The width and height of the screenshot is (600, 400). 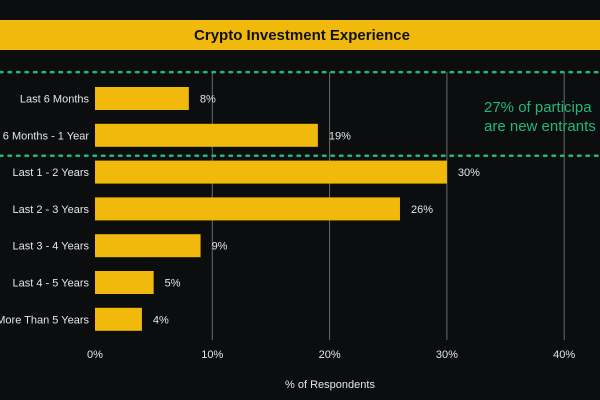 I want to click on x-tick-label: 10%, so click(x=212, y=355).